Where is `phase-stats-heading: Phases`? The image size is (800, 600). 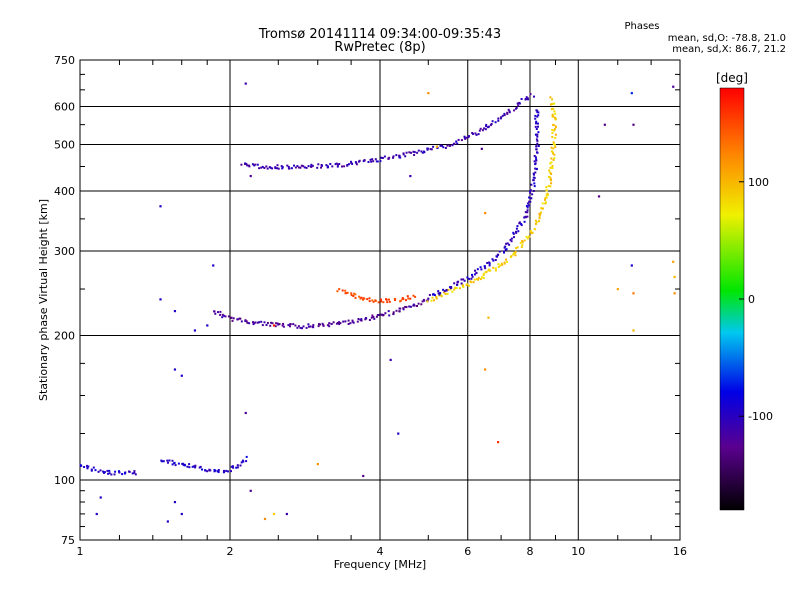 phase-stats-heading: Phases is located at coordinates (642, 26).